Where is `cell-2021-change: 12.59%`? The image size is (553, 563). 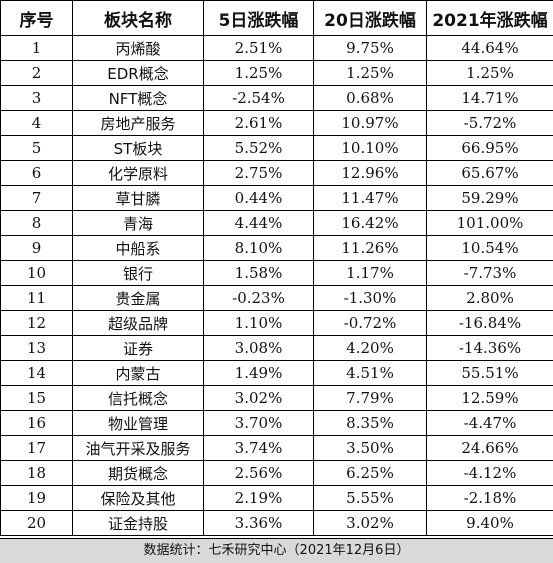 cell-2021-change: 12.59% is located at coordinates (489, 398).